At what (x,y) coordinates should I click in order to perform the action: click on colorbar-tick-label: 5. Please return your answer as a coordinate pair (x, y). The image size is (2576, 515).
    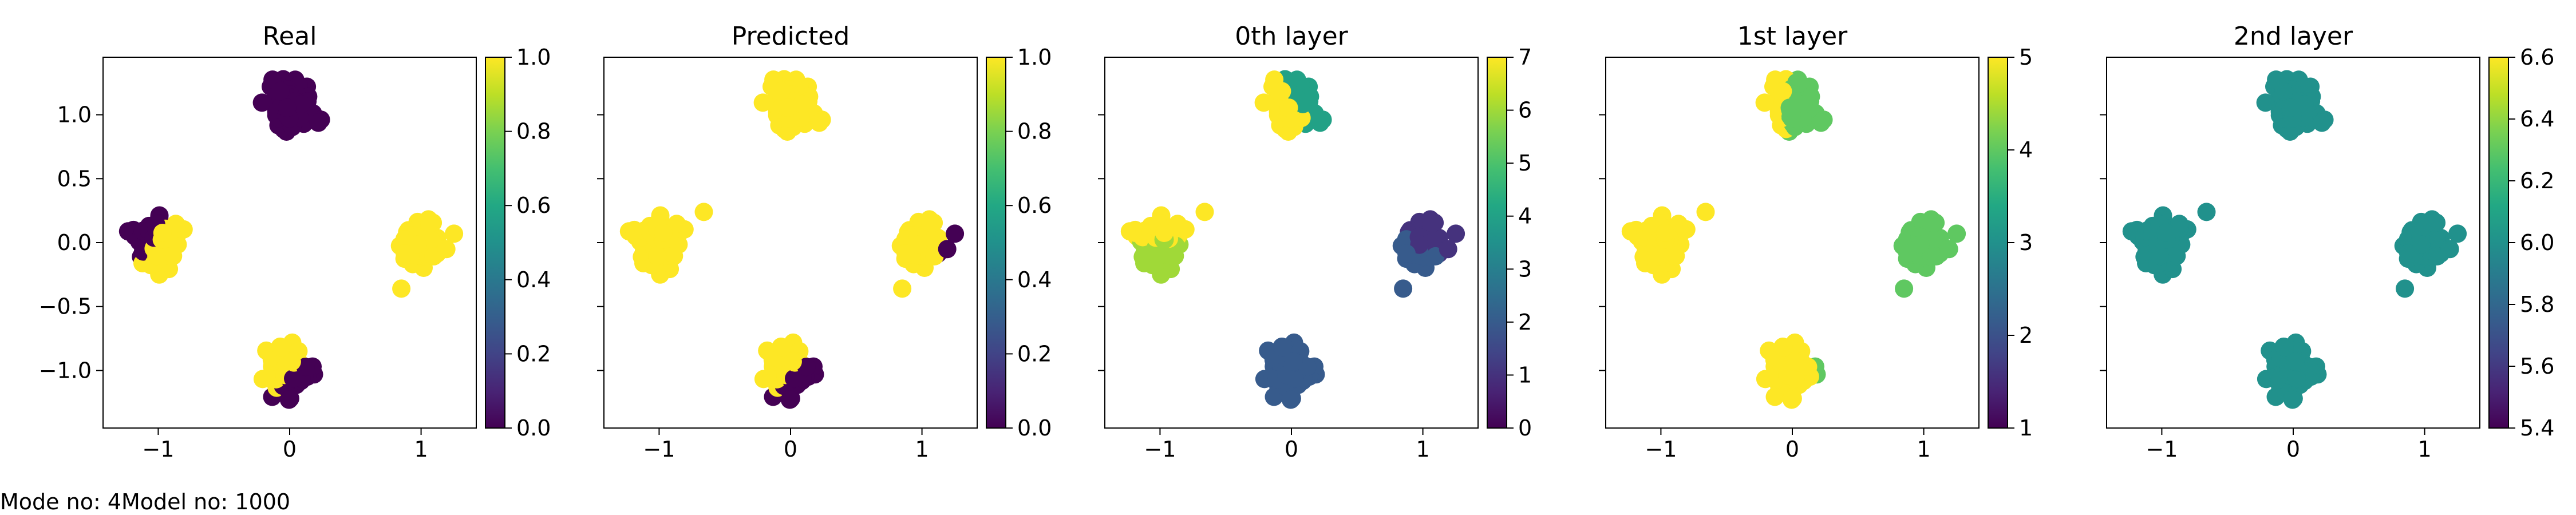
    Looking at the image, I should click on (1525, 163).